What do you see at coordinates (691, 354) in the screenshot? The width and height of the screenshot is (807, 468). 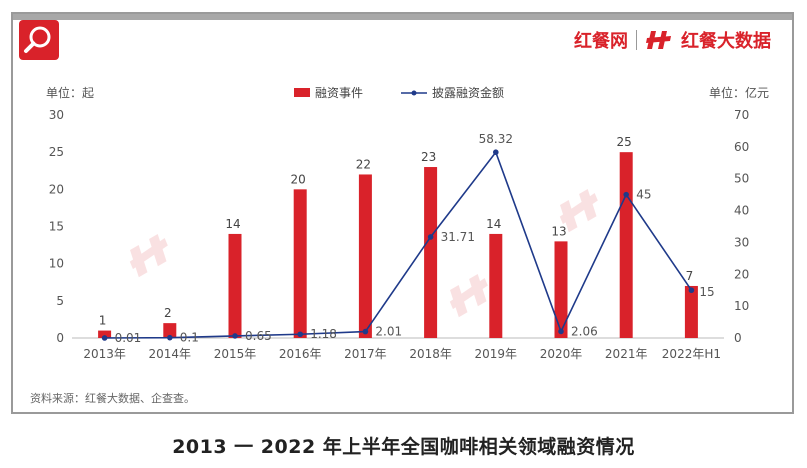 I see `x-tick-label: 2022年H1` at bounding box center [691, 354].